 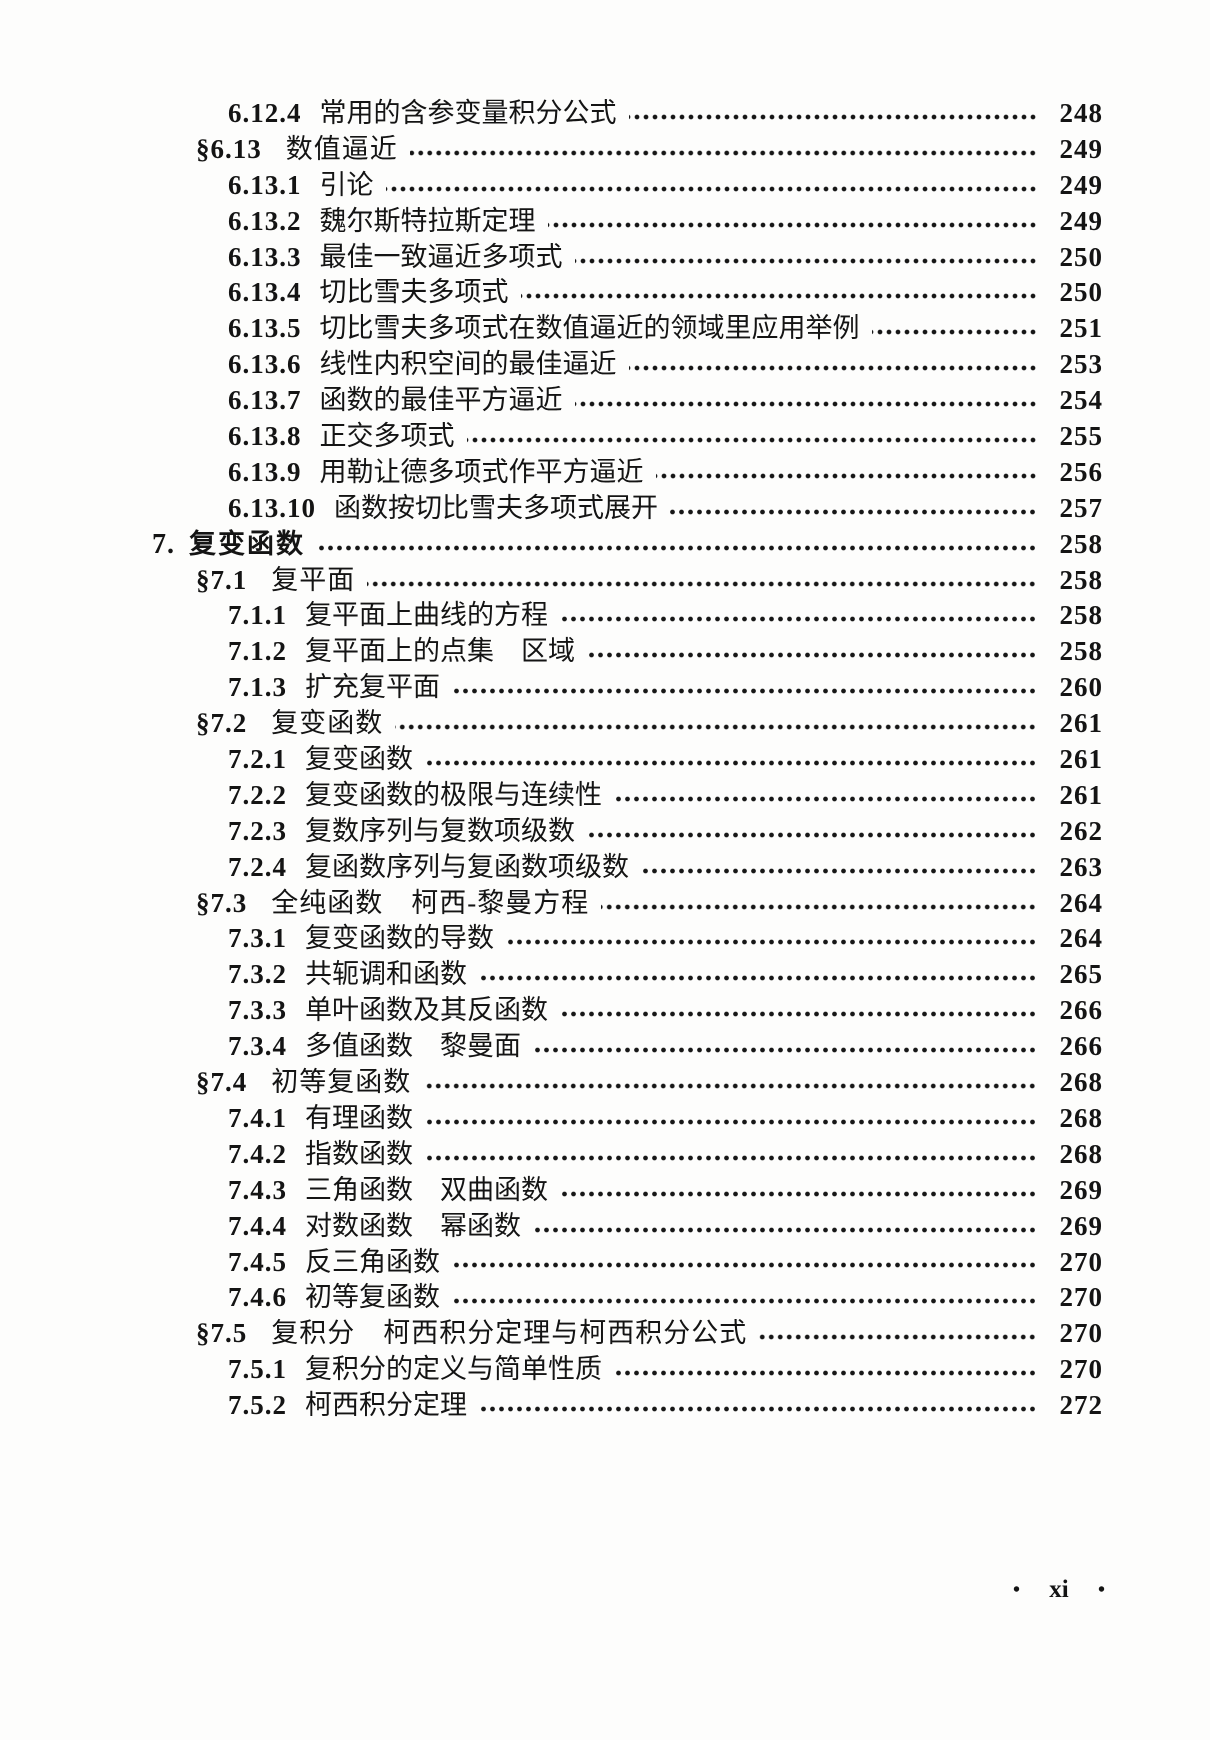 What do you see at coordinates (441, 400) in the screenshot?
I see `entry-title: 函数的最佳平方逼近` at bounding box center [441, 400].